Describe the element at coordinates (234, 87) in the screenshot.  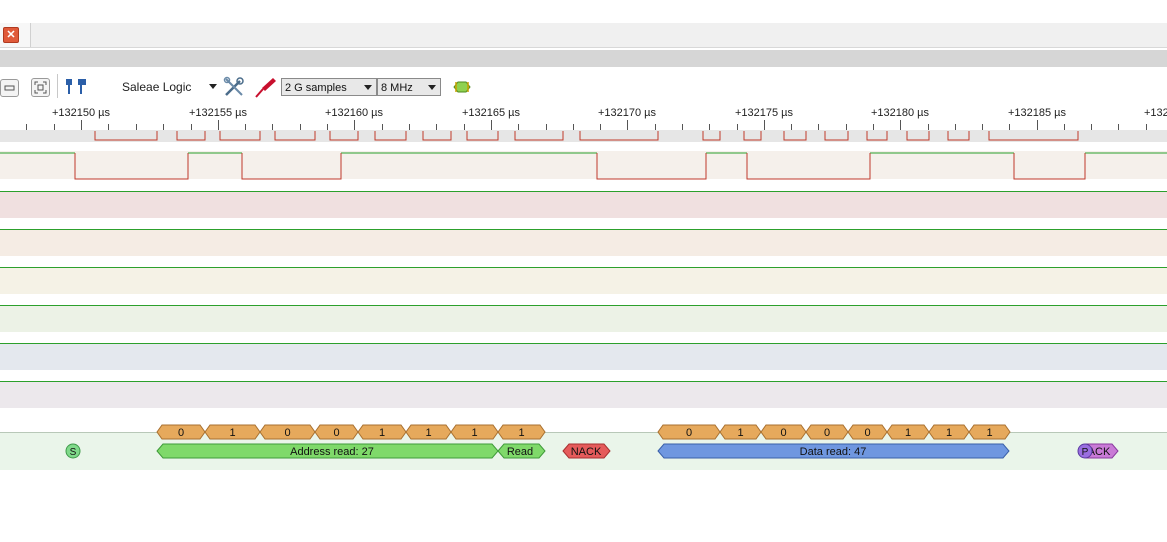
I see `settings-tools-icon` at that location.